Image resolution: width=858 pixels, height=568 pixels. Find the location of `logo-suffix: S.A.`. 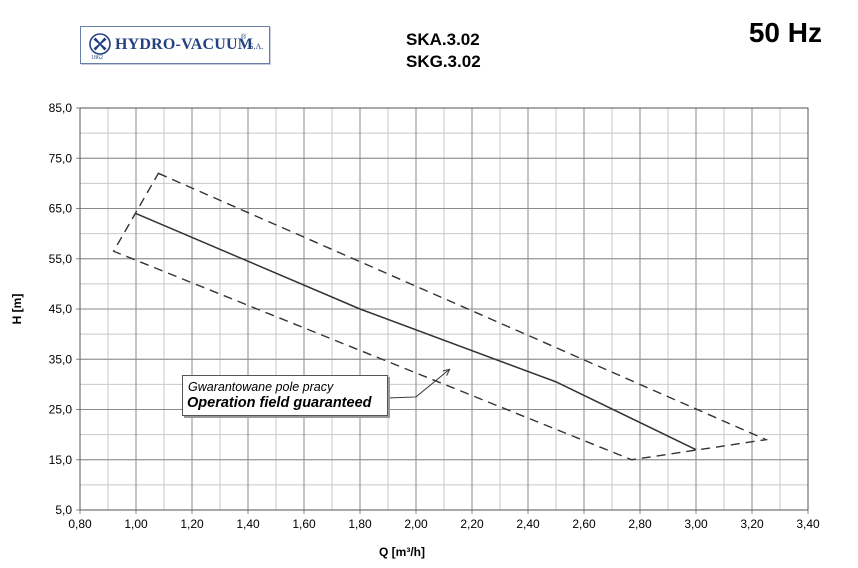

logo-suffix: S.A. is located at coordinates (256, 46).